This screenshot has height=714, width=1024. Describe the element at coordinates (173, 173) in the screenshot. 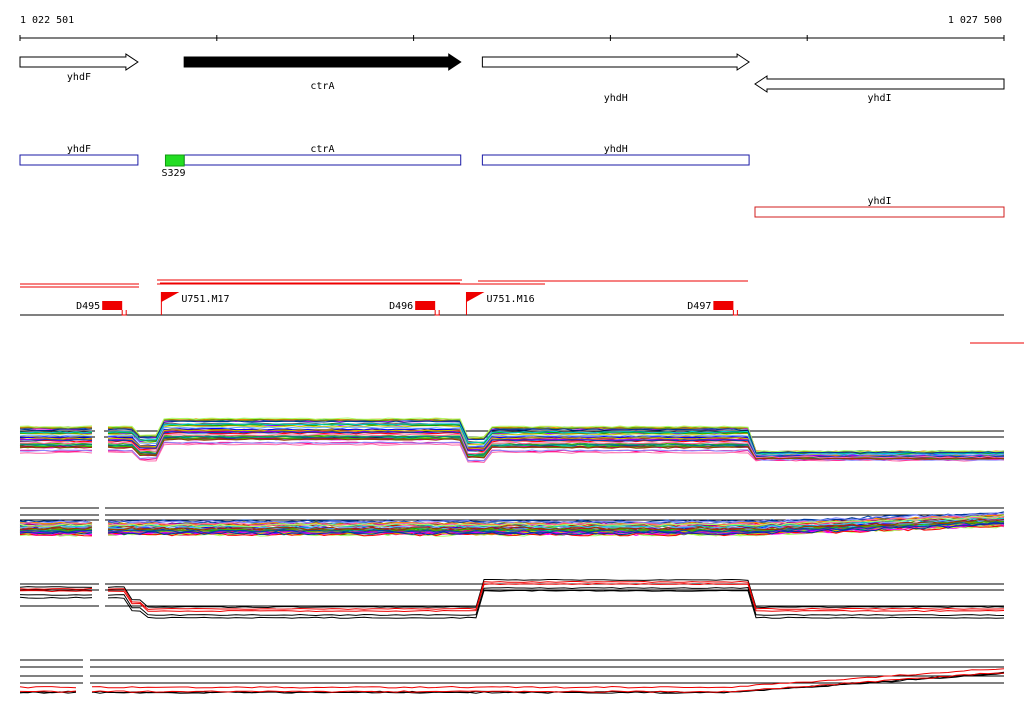

I see `promoter-box-label: S329` at that location.